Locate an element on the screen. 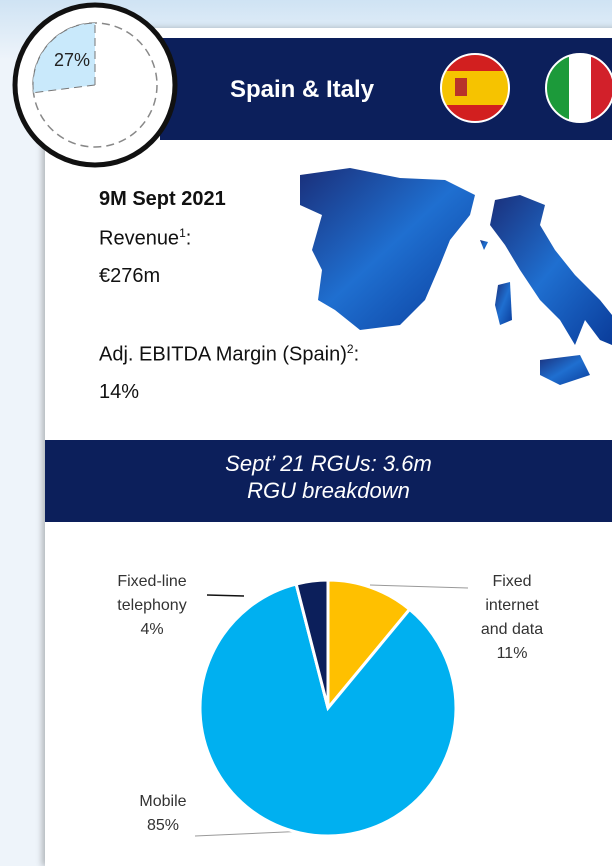  period: 9M Sept 2021 is located at coordinates (162, 199).